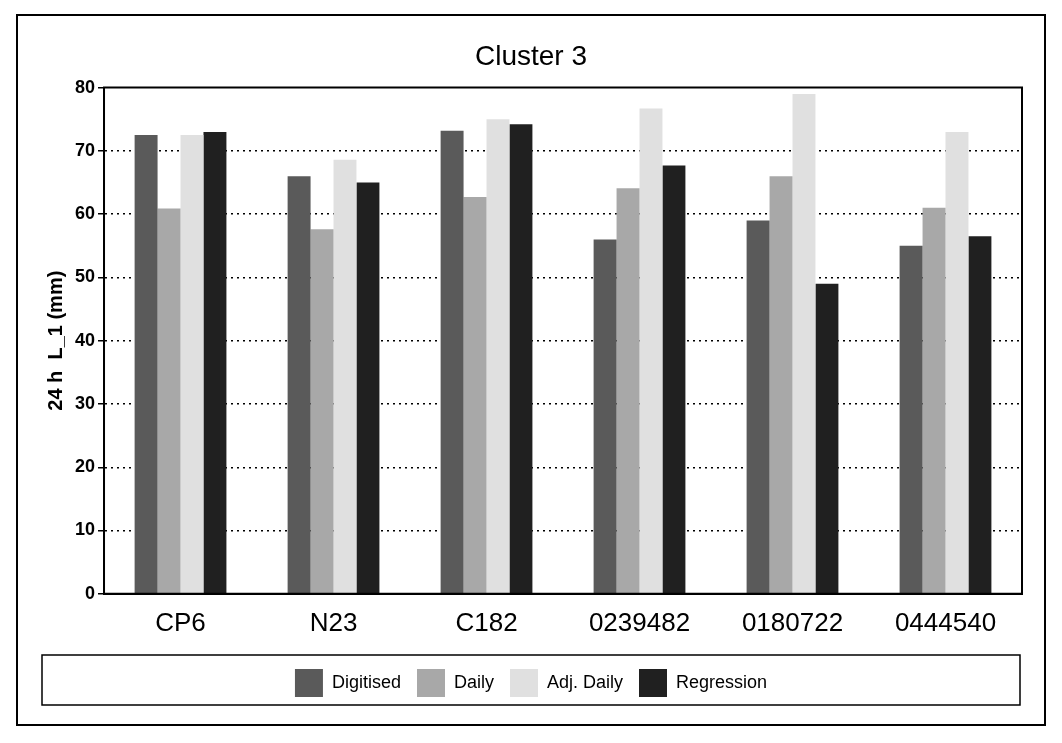  What do you see at coordinates (366, 681) in the screenshot?
I see `legend-label: Digitised` at bounding box center [366, 681].